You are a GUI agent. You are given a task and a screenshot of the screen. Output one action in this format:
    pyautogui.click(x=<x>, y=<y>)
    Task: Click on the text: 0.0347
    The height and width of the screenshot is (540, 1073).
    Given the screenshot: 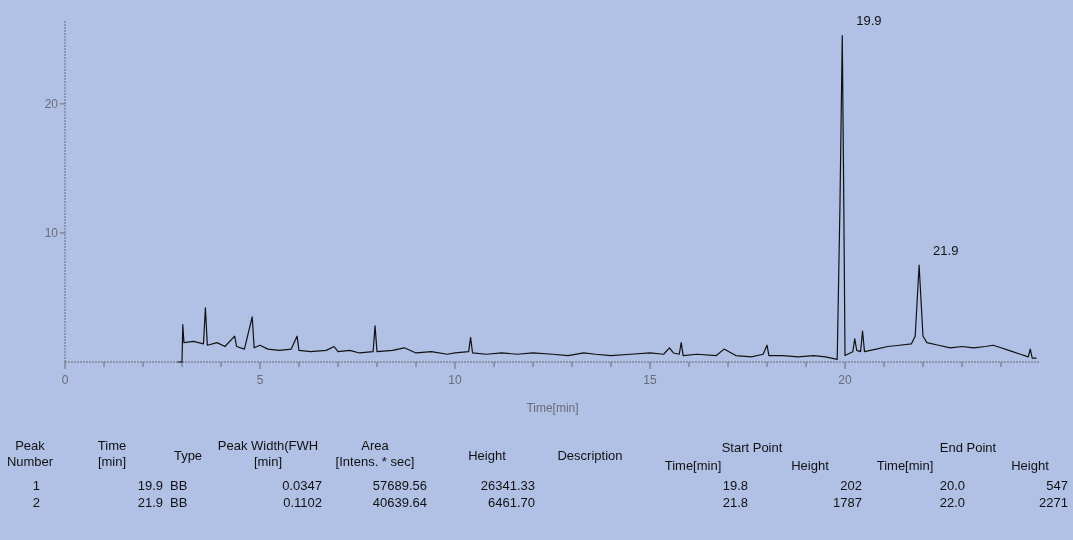 What is the action you would take?
    pyautogui.click(x=302, y=485)
    